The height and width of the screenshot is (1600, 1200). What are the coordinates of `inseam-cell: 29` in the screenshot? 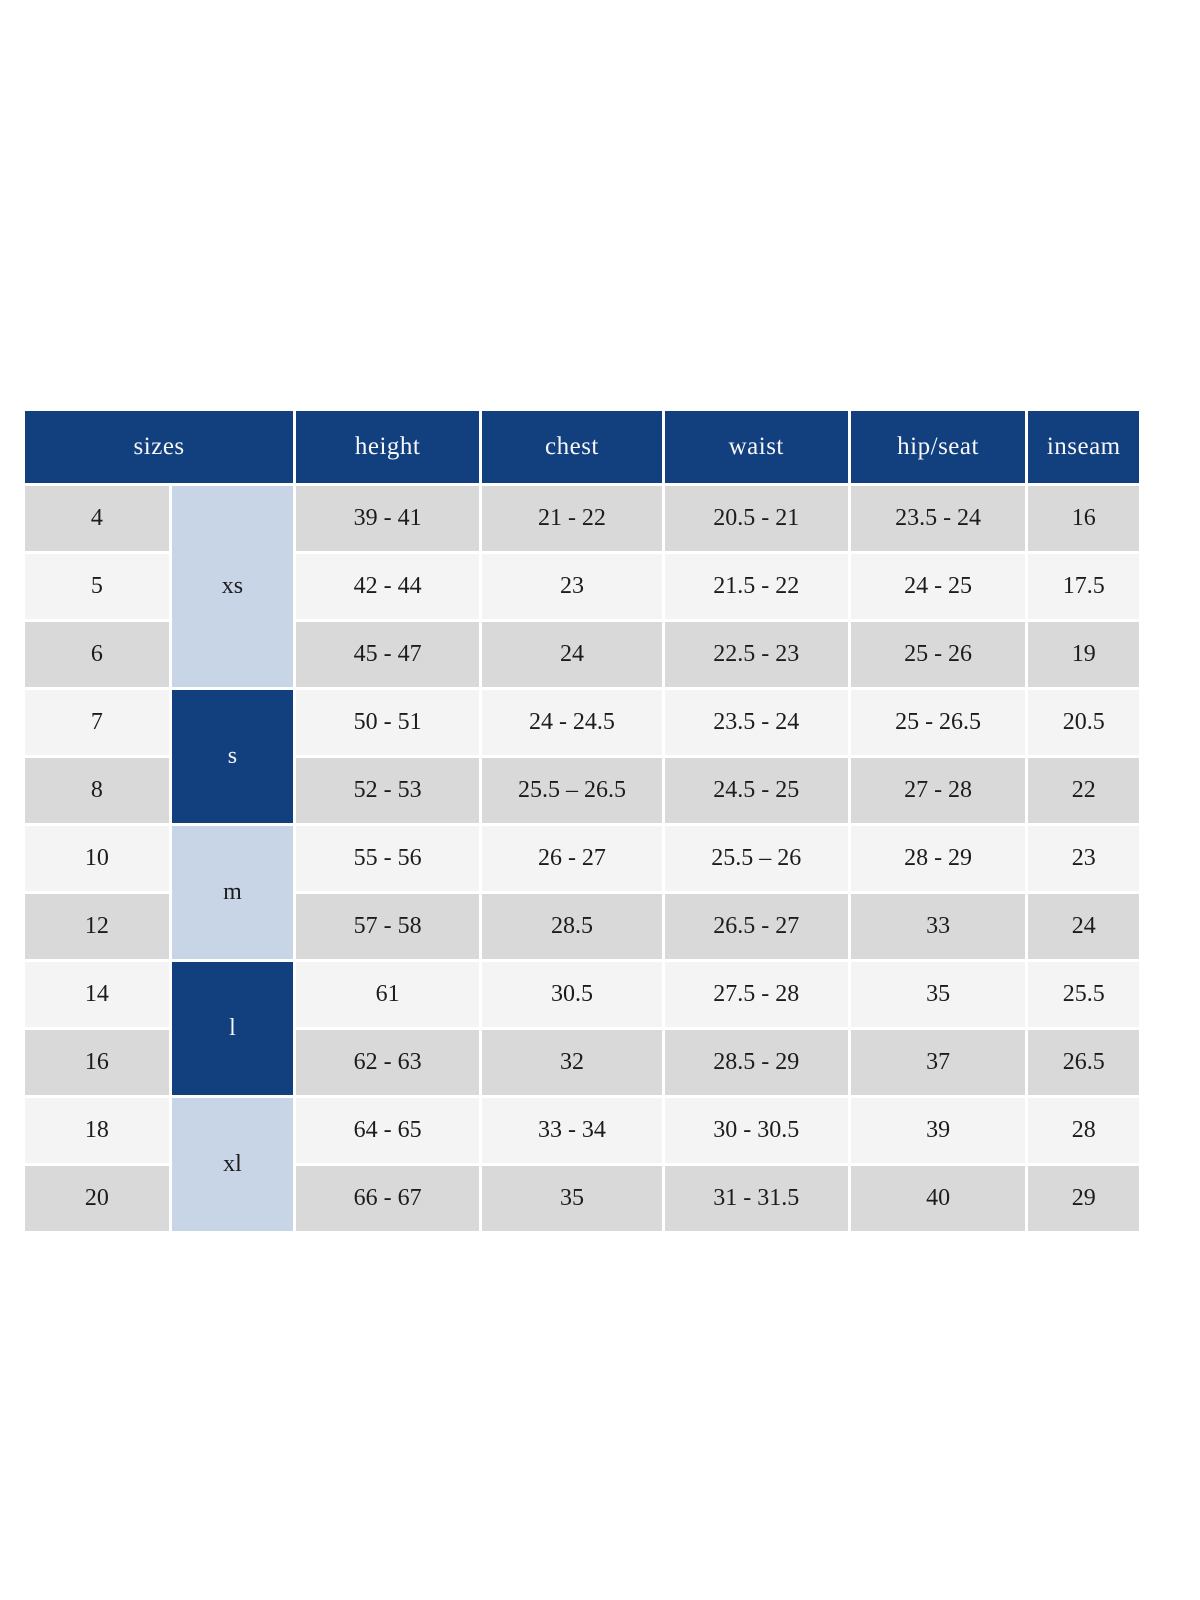 It's located at (1083, 1198).